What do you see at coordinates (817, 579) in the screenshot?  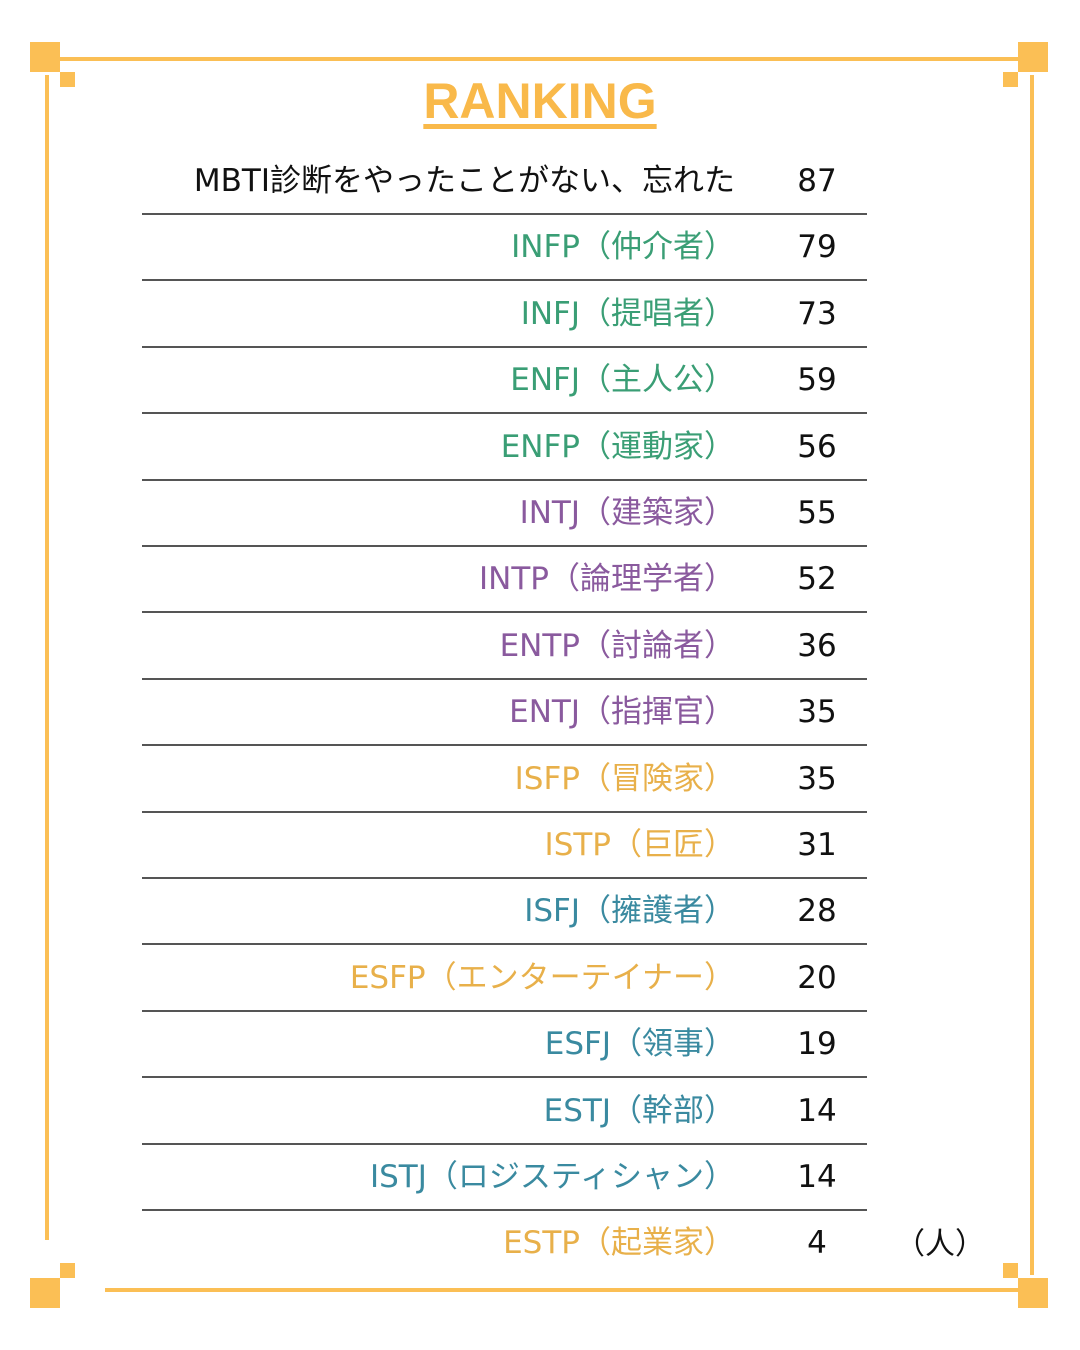 I see `row-value: 52` at bounding box center [817, 579].